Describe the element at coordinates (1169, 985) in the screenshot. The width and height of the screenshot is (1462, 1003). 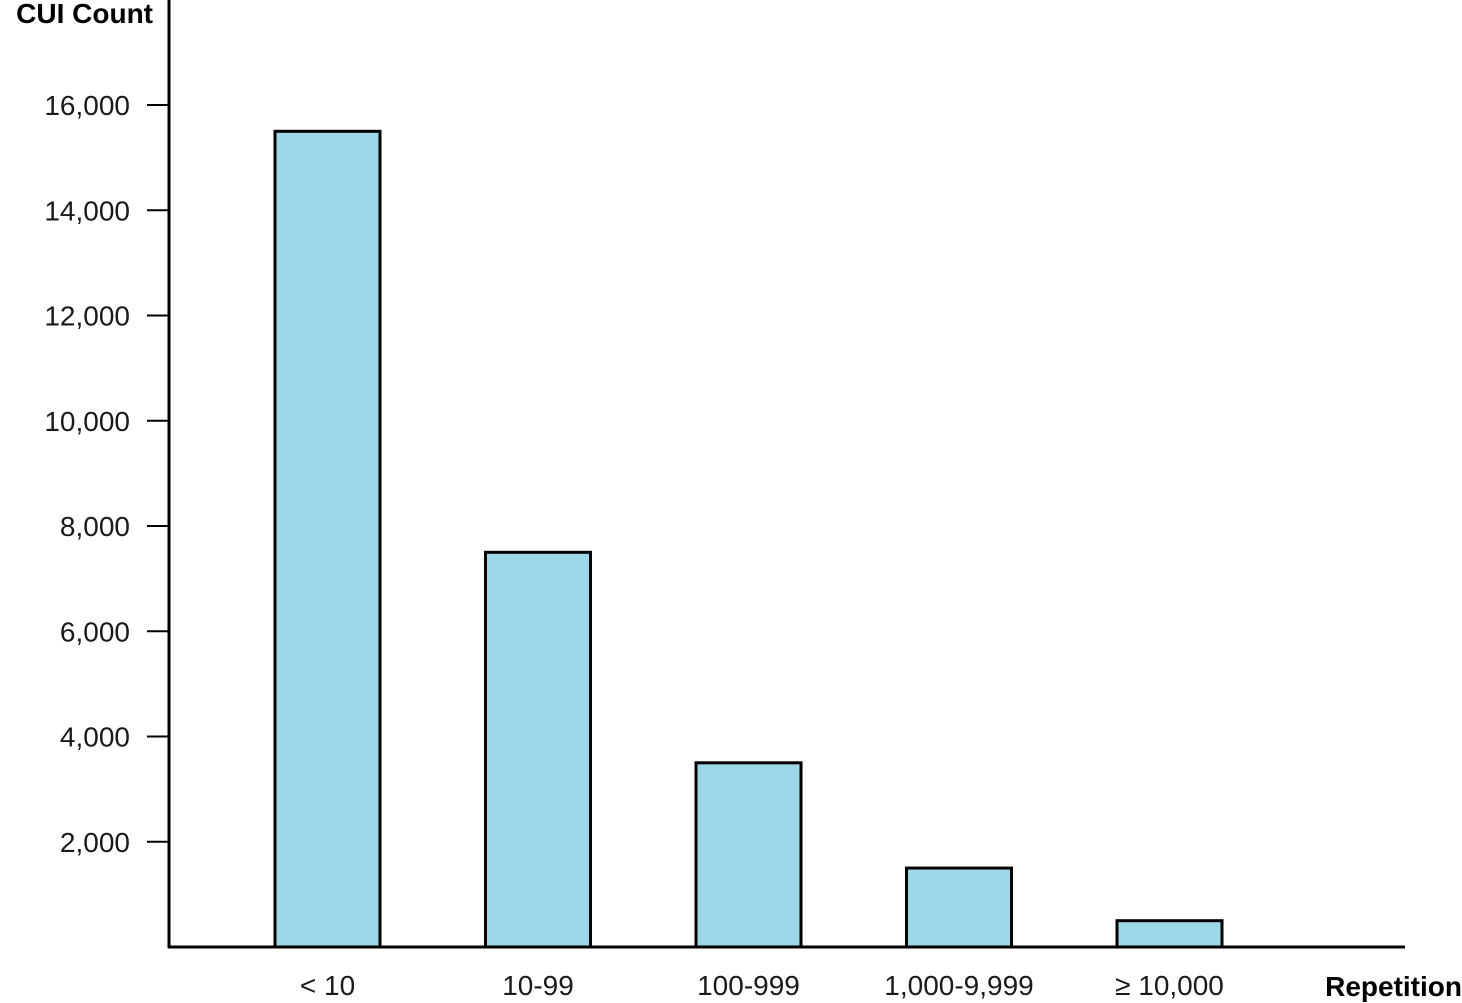
I see `x-tick-label: ≥ 10,000` at that location.